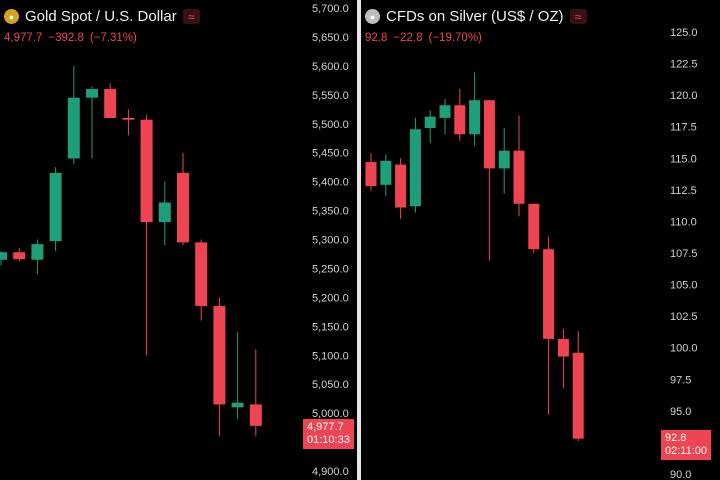 This screenshot has height=480, width=720. What do you see at coordinates (330, 183) in the screenshot?
I see `y-tick-label: 5,400.0` at bounding box center [330, 183].